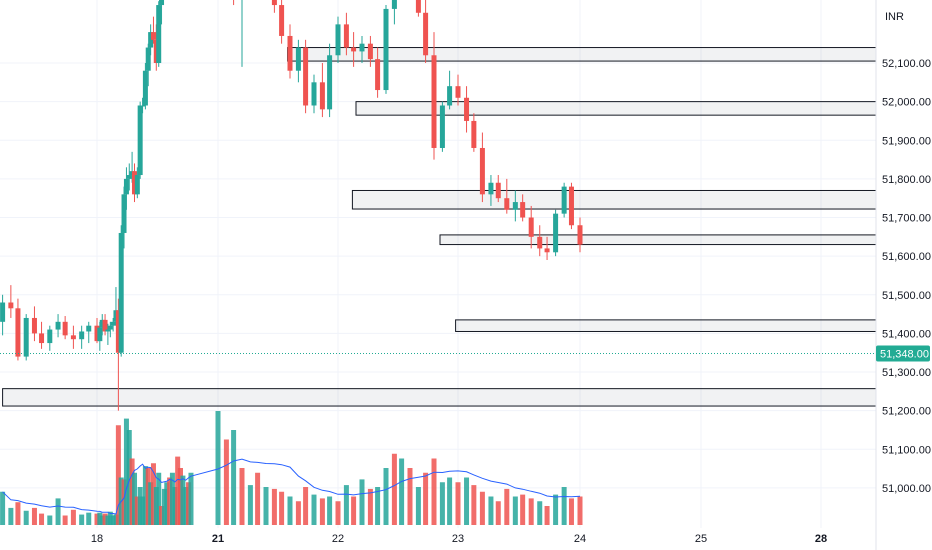 This screenshot has height=550, width=932. Describe the element at coordinates (906, 180) in the screenshot. I see `y-tick-label: 51,800.00` at that location.